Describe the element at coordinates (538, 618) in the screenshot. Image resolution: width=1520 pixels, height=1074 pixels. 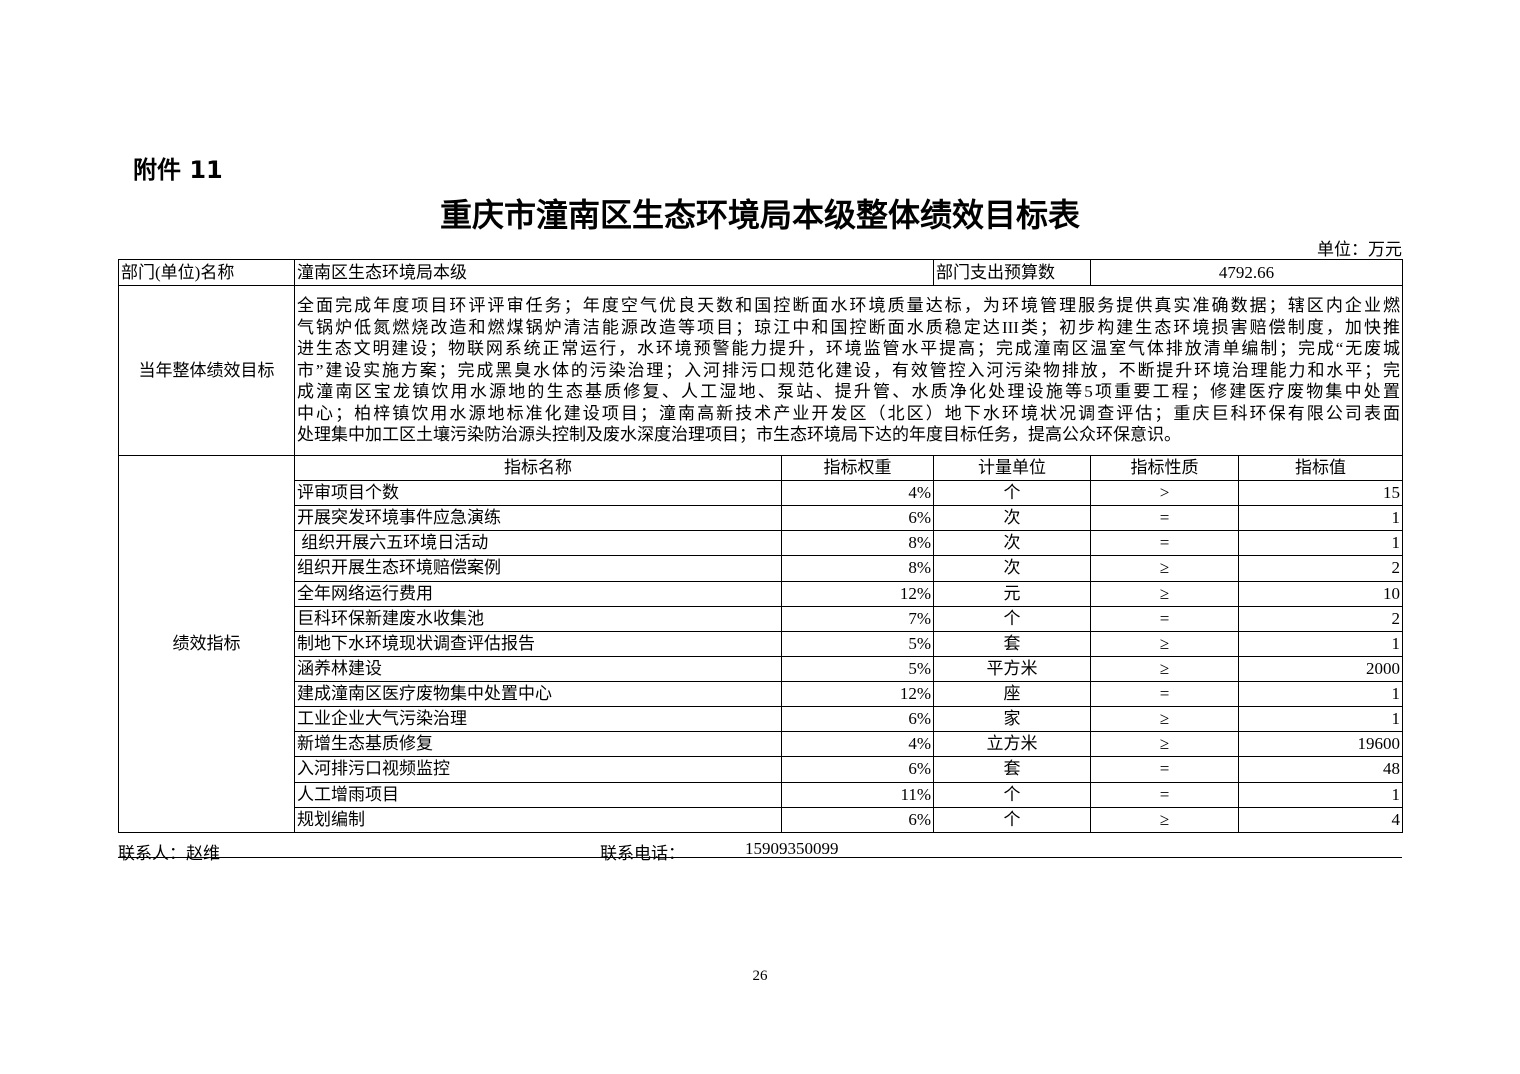
I see `indicator-name: 巨科环保新建废水收集池` at that location.